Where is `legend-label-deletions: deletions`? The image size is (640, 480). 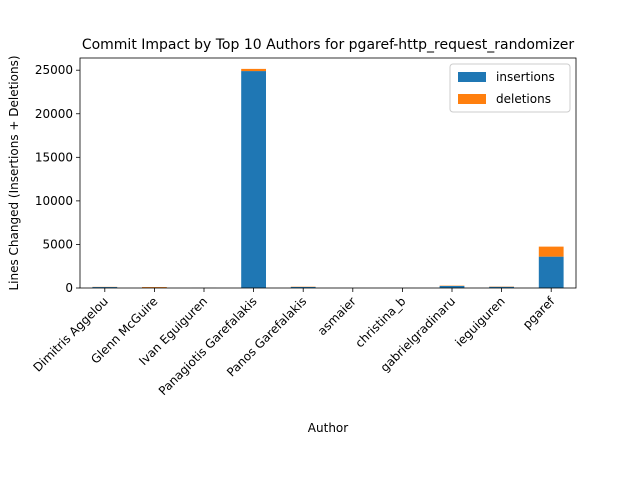
legend-label-deletions: deletions is located at coordinates (523, 99).